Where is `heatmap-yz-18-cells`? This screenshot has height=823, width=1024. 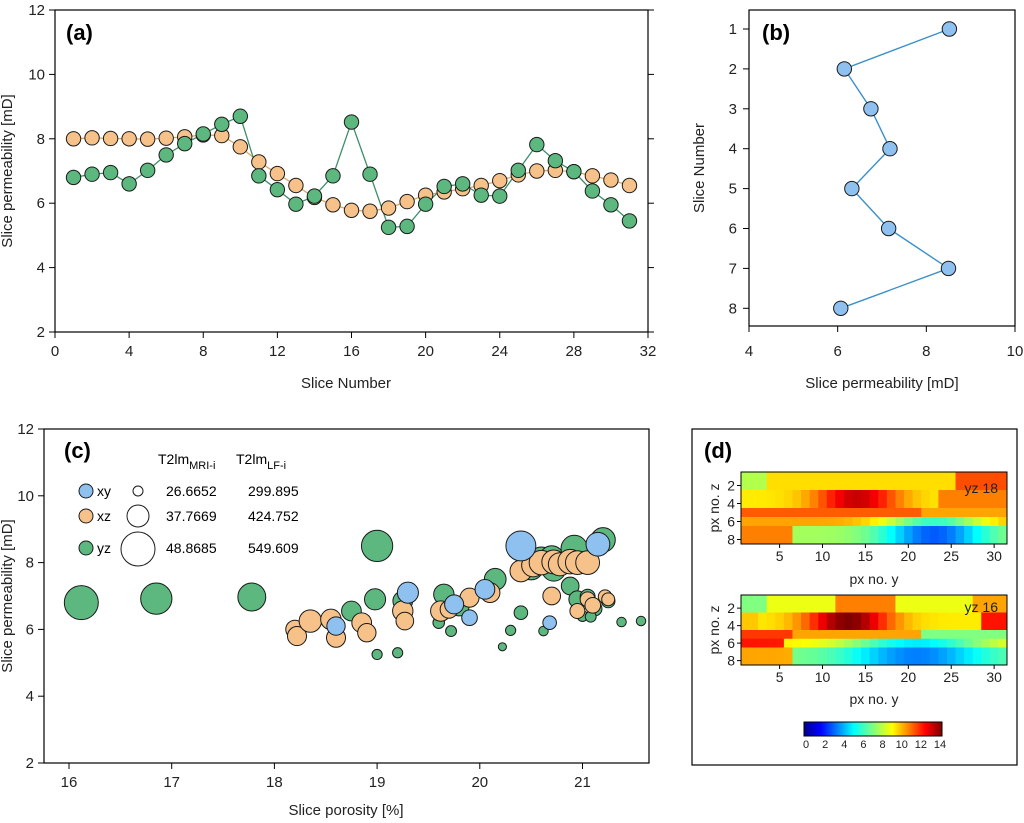 heatmap-yz-18-cells is located at coordinates (874, 508).